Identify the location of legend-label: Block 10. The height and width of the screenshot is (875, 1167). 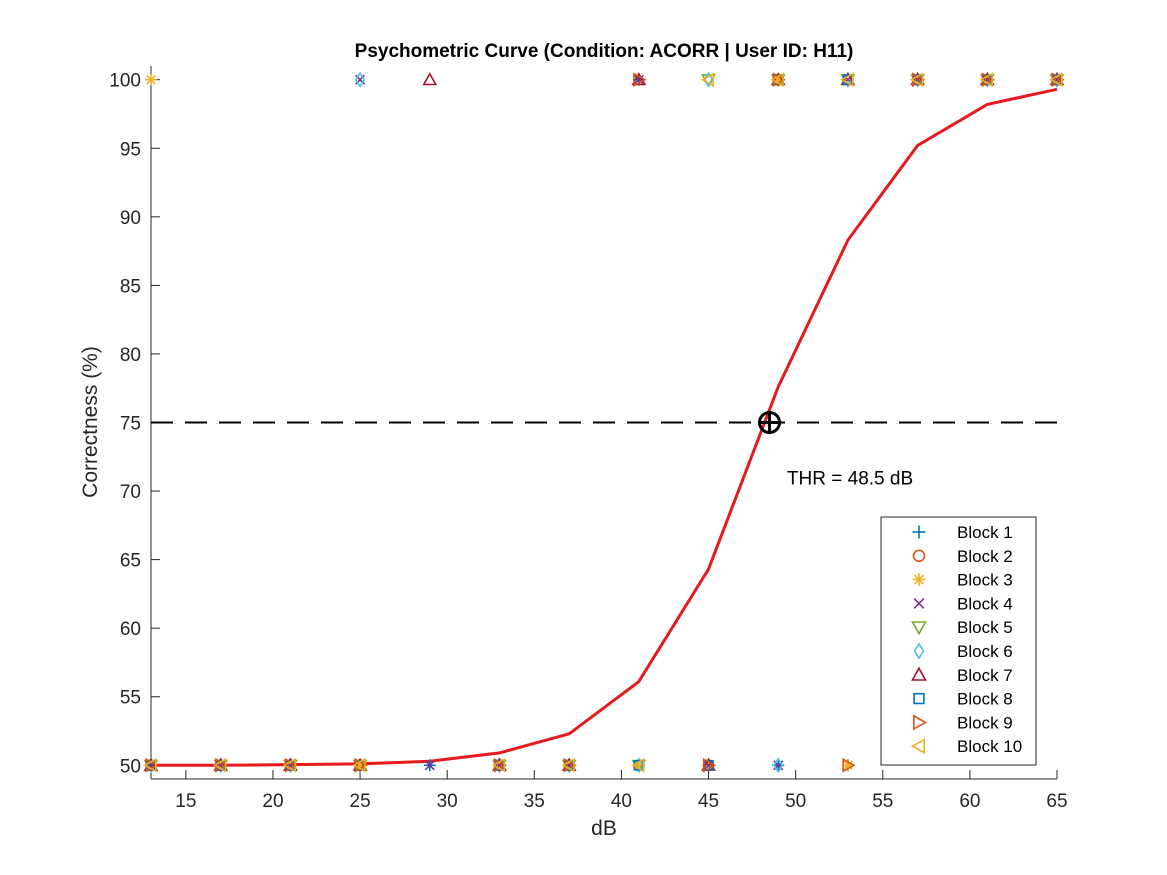
(989, 746).